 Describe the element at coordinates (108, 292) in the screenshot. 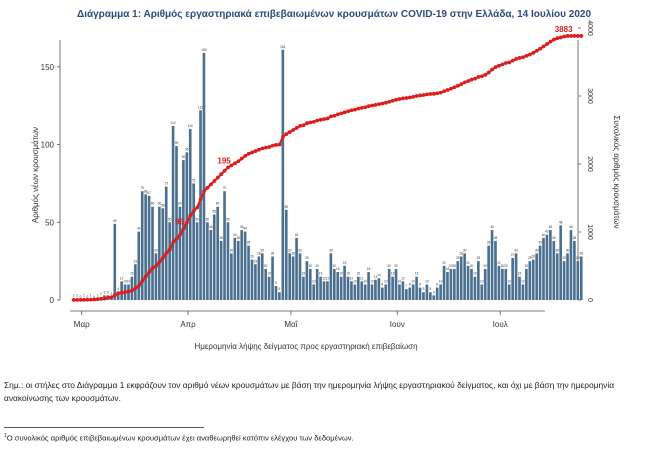

I see `bar-value-label: 3` at that location.